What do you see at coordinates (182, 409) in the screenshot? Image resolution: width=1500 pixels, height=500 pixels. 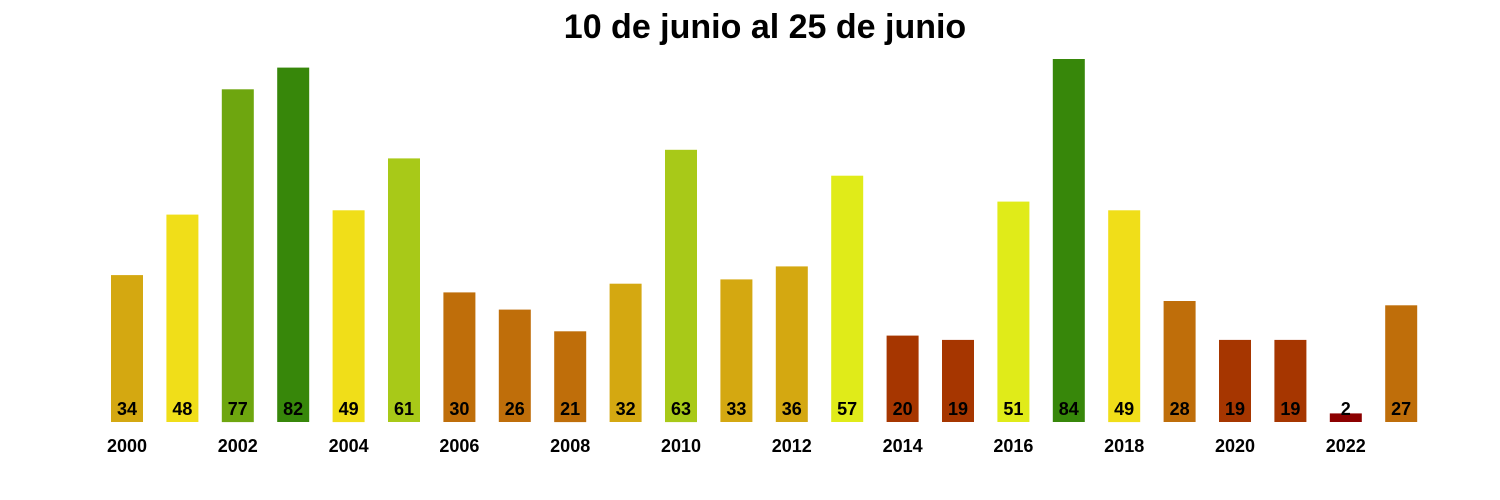 I see `data-label-2001: 48` at bounding box center [182, 409].